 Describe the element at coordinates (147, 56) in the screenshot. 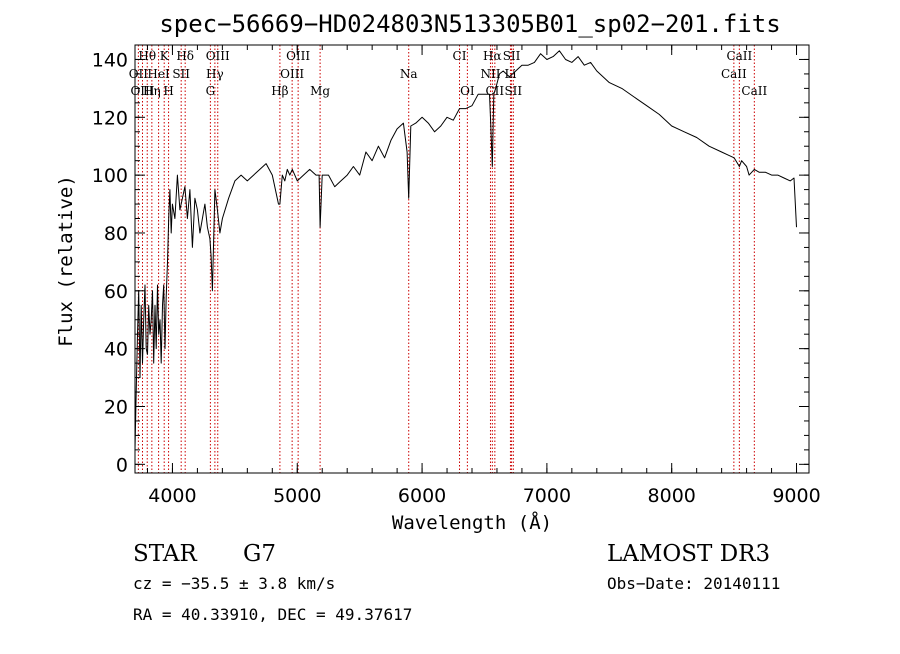

I see `spectral-line-label: Hθ` at that location.